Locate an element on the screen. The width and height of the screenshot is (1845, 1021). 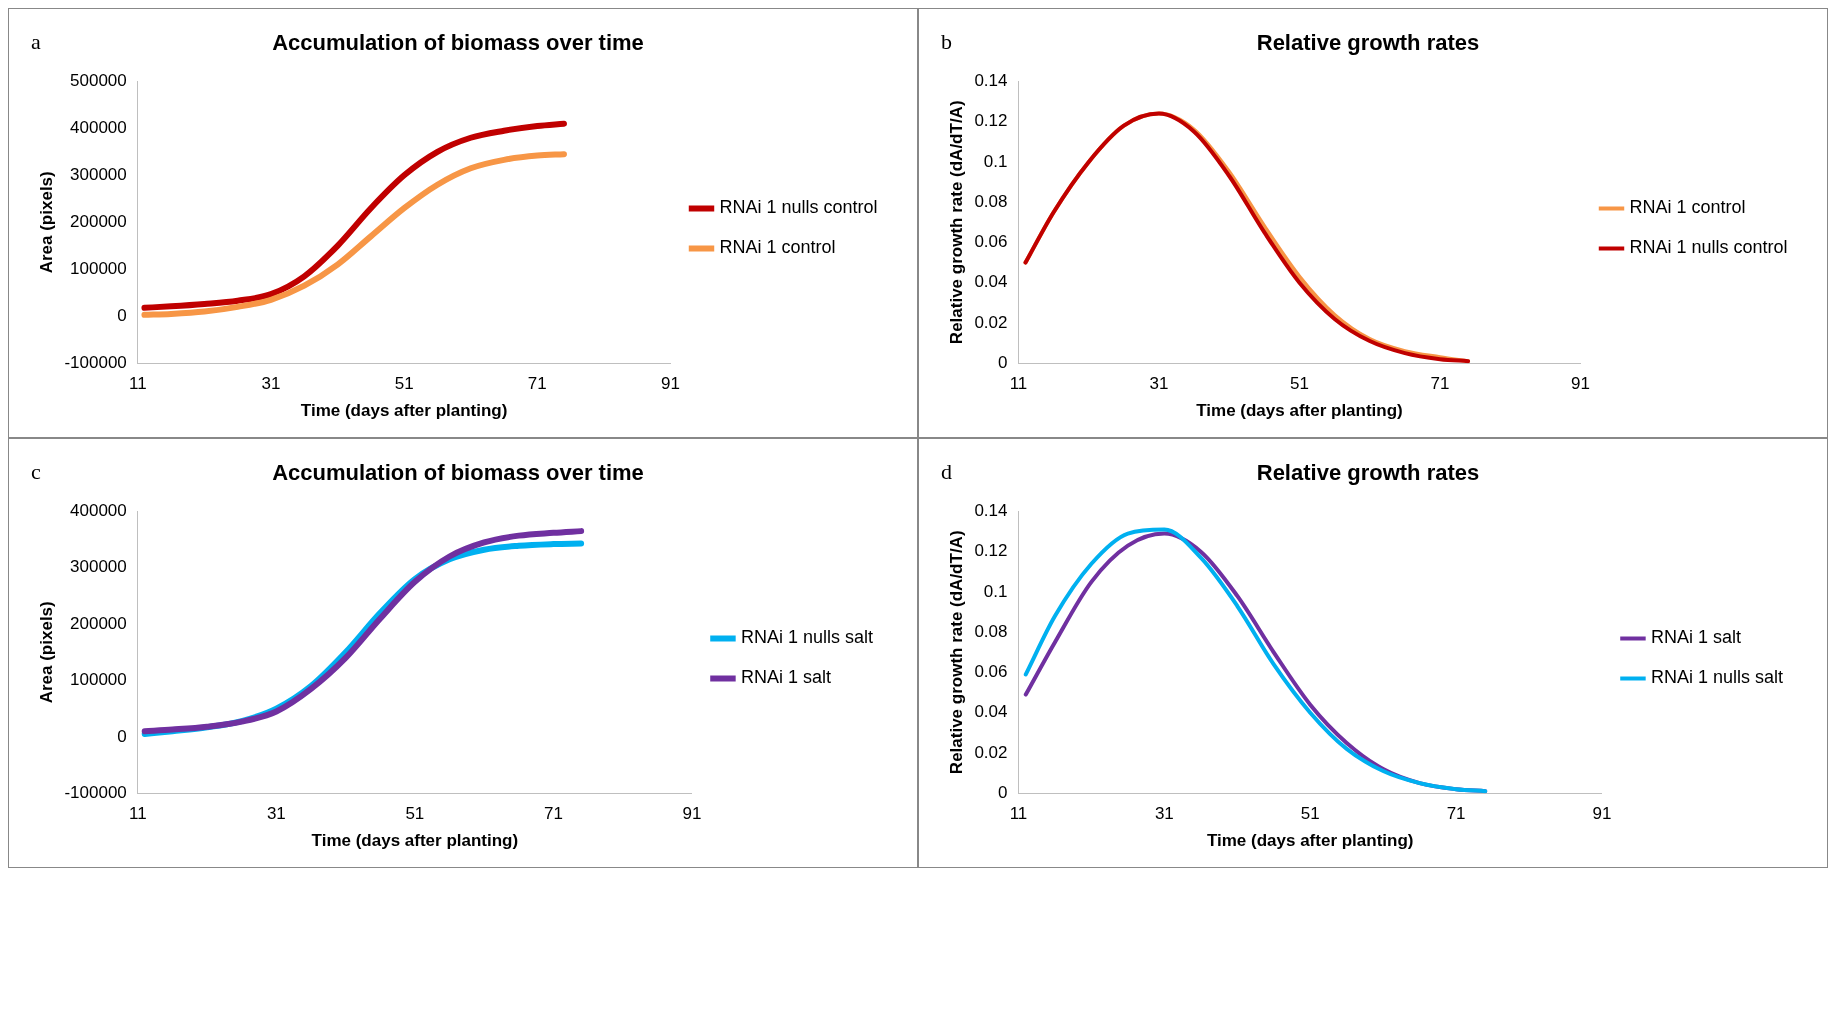
text: b is located at coordinates (946, 42).